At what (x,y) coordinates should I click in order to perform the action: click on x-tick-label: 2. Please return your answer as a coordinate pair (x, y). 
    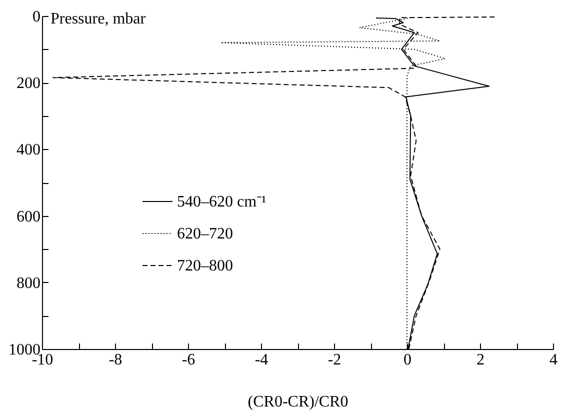
    Looking at the image, I should click on (480, 360).